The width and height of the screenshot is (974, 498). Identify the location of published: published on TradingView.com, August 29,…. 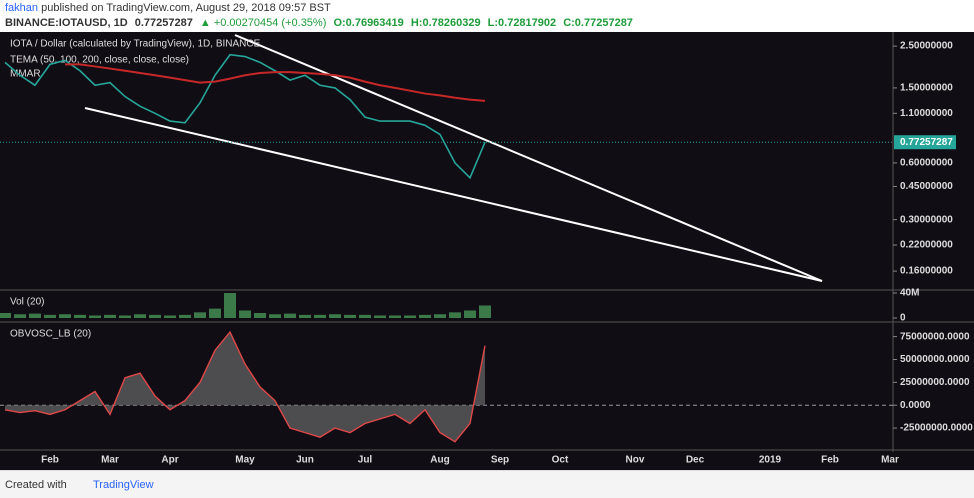
(186, 8).